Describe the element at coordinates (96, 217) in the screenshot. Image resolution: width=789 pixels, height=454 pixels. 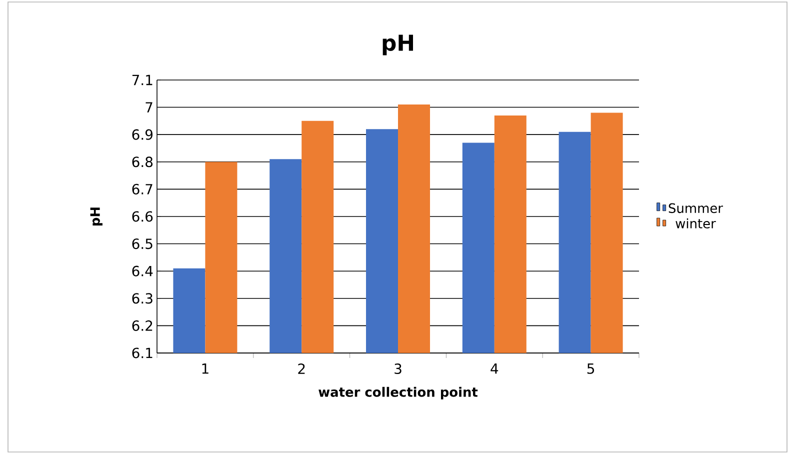
I see `y-axis-title: pH` at that location.